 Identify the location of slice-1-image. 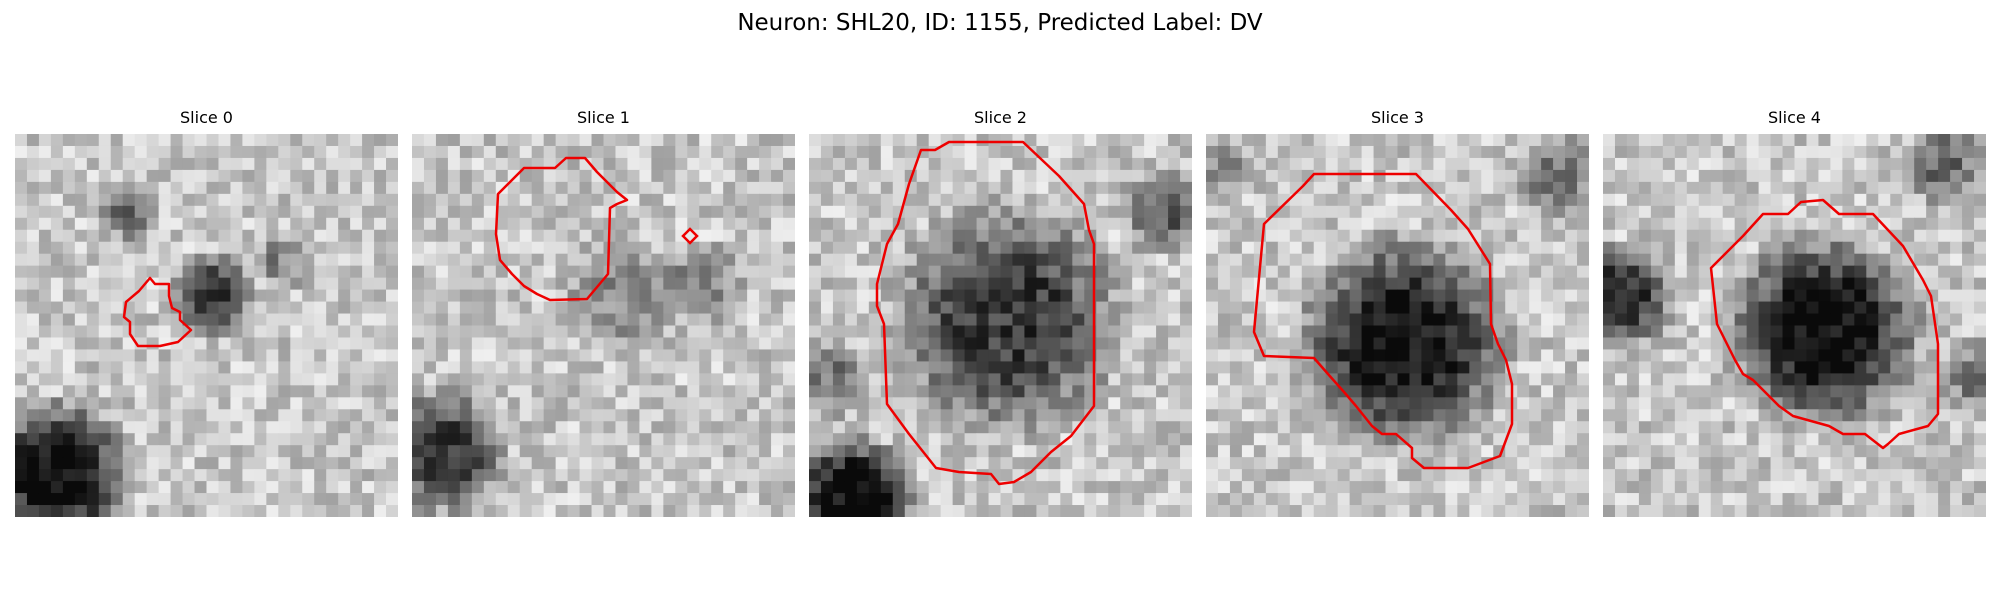
(603, 325).